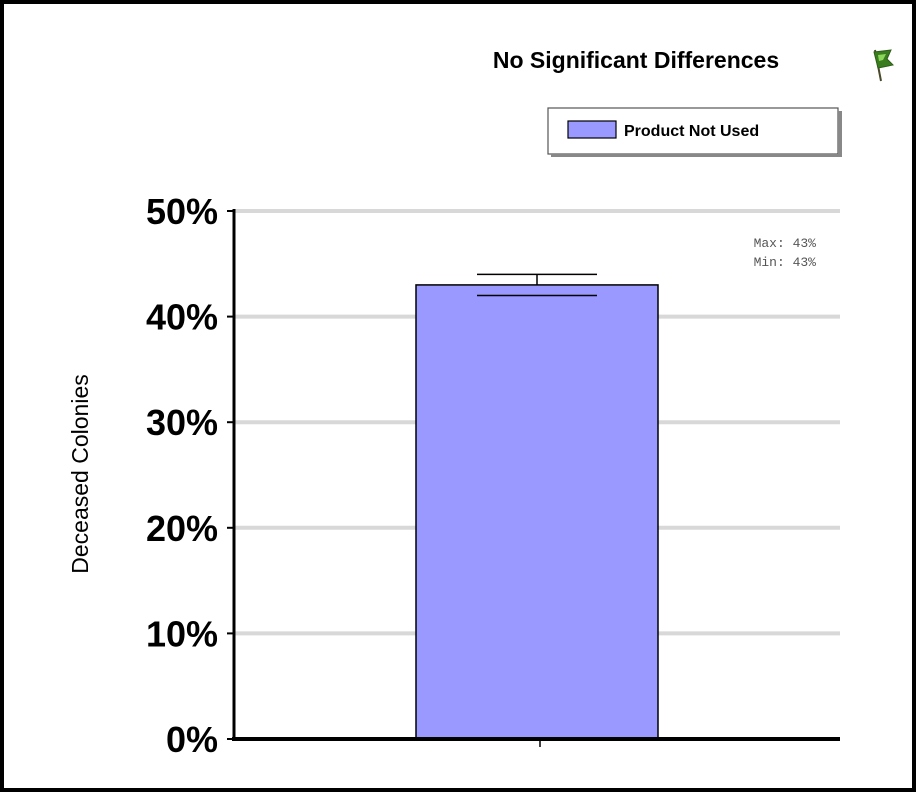  What do you see at coordinates (592, 129) in the screenshot?
I see `legend-swatch` at bounding box center [592, 129].